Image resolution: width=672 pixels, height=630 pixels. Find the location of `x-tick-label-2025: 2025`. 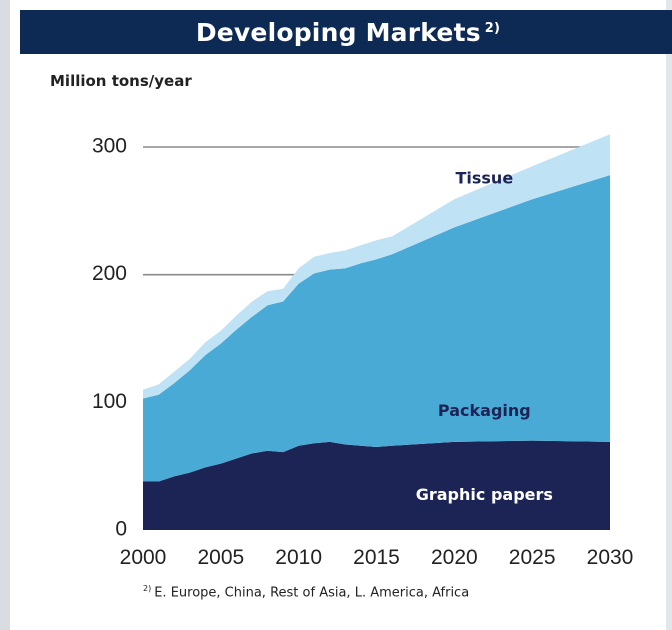

x-tick-label-2025: 2025 is located at coordinates (532, 557).